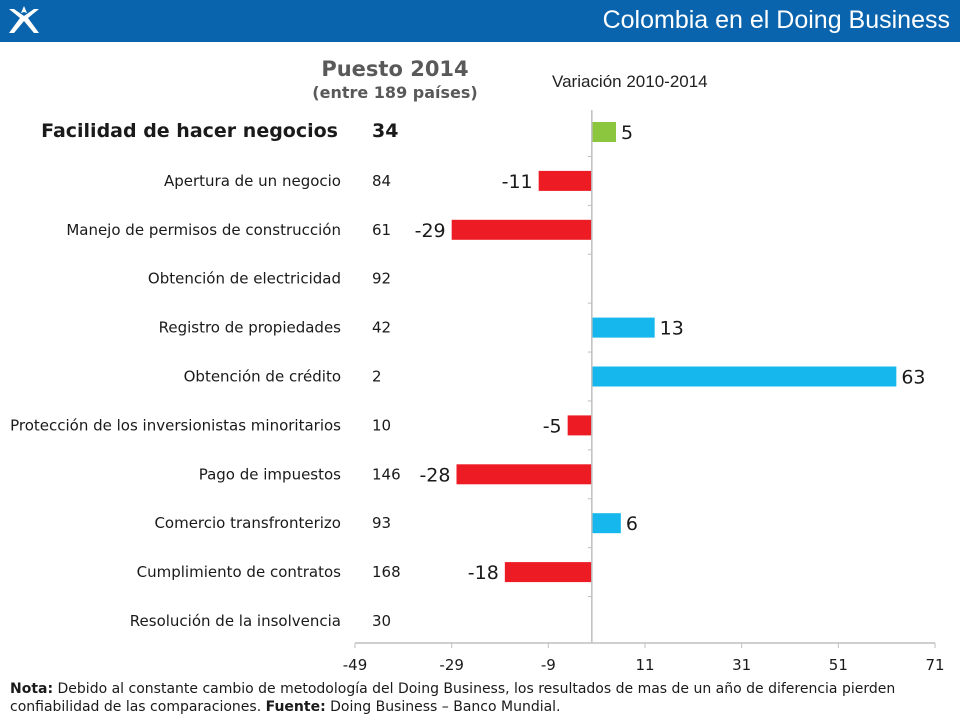 The image size is (960, 720). I want to click on data-label: -11, so click(517, 182).